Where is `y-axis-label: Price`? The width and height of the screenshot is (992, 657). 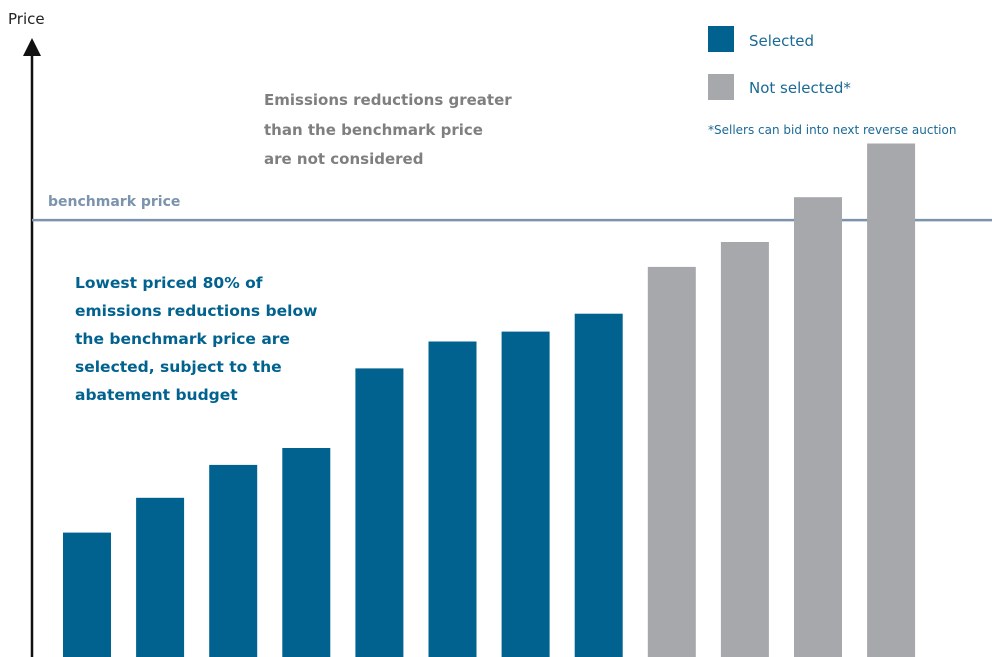
y-axis-label: Price is located at coordinates (26, 19).